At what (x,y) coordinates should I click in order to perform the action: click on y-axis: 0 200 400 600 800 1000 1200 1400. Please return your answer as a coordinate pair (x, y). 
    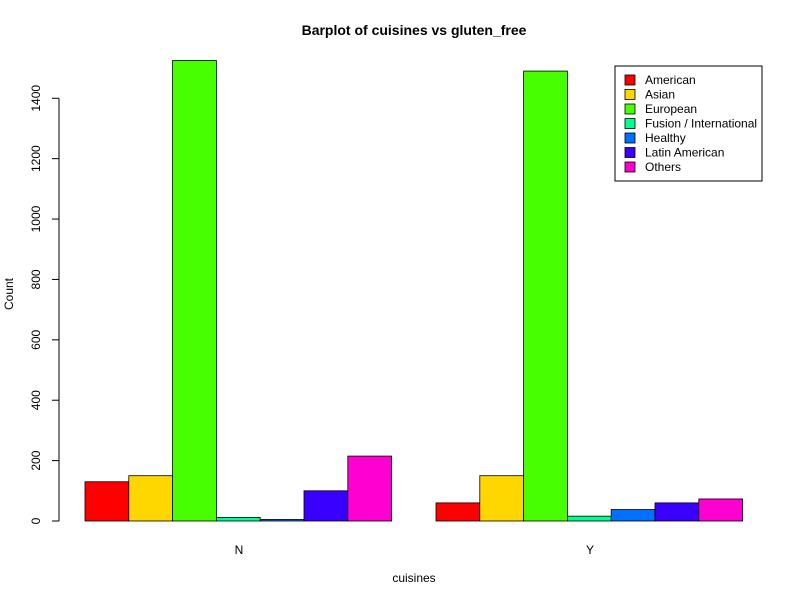
    Looking at the image, I should click on (44, 304).